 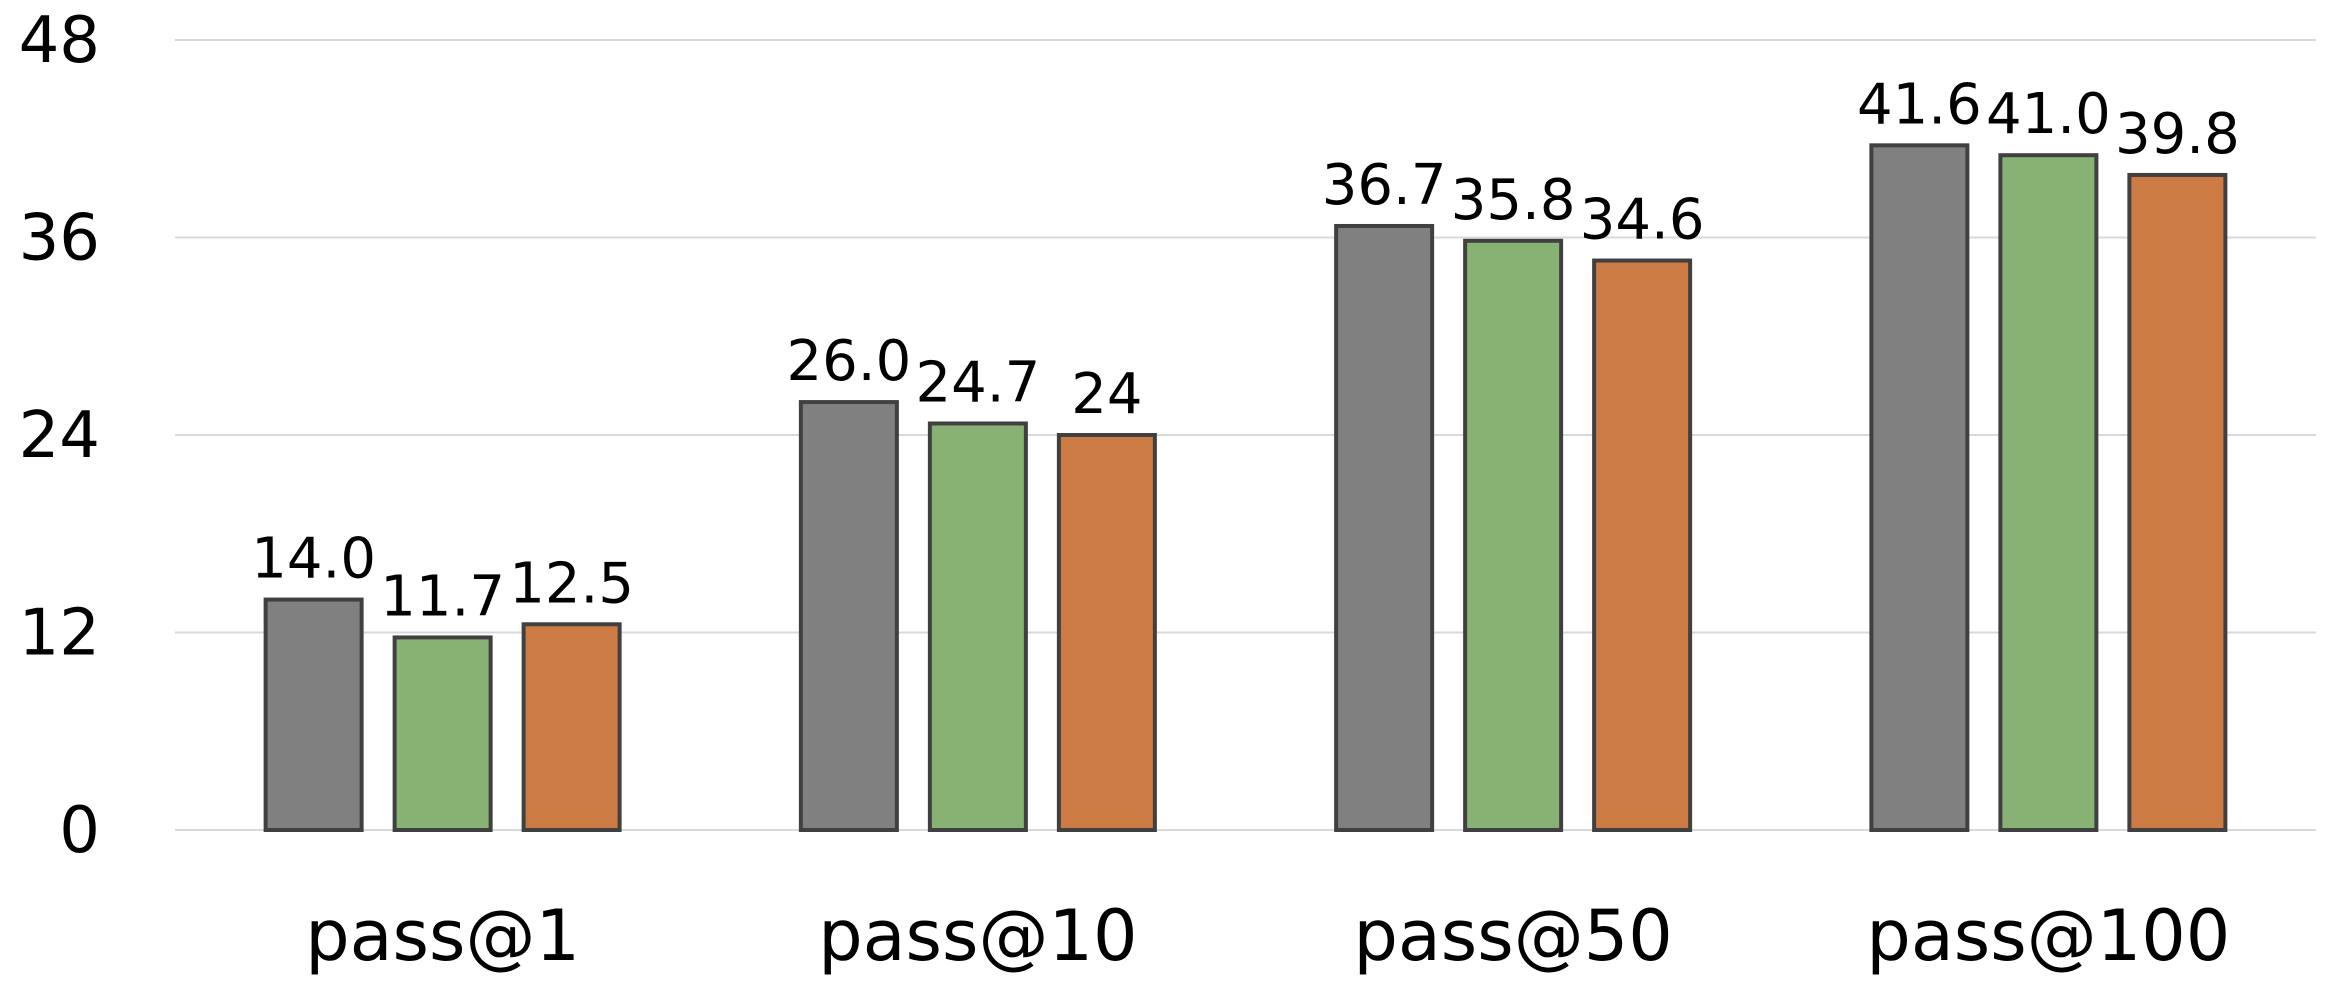 I want to click on y-tick-label: 48, so click(x=59, y=41).